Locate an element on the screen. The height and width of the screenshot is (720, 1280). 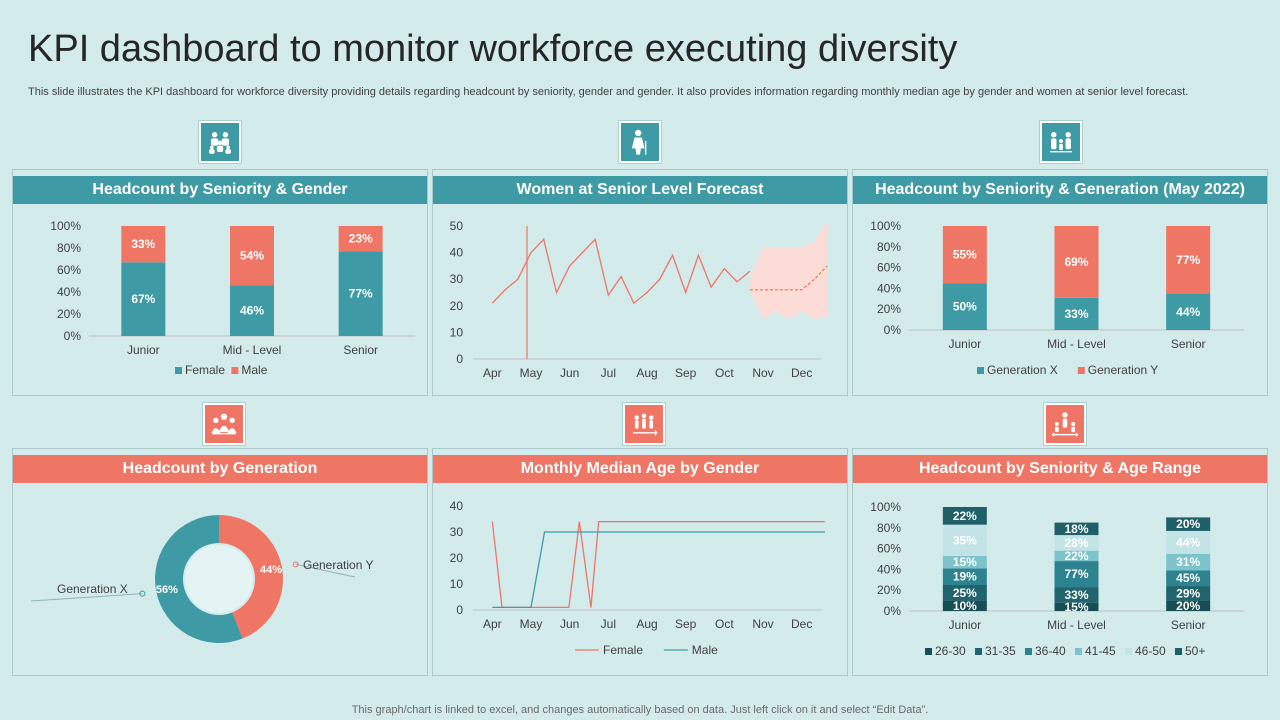
data-label: 10% is located at coordinates (965, 606).